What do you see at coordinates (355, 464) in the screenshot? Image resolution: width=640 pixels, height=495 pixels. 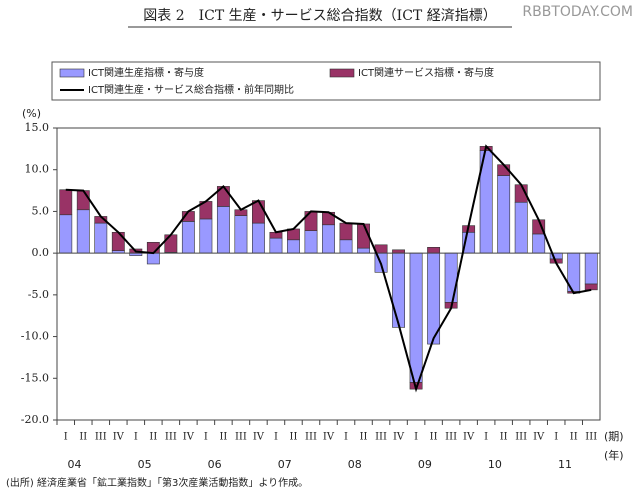 I see `year-label: 08` at bounding box center [355, 464].